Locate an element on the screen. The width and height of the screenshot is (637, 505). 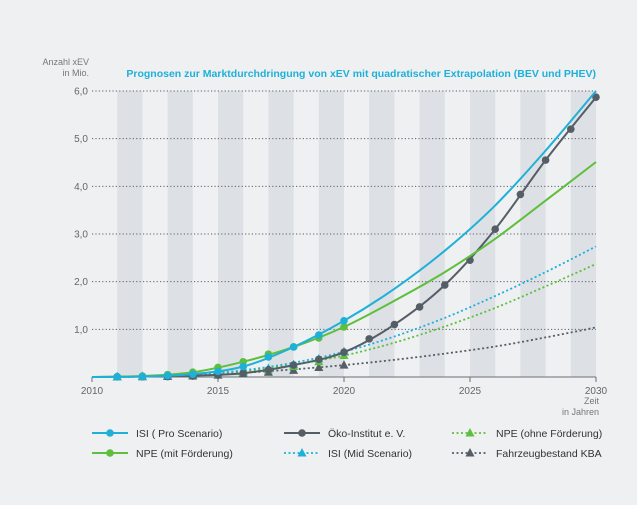
y-tick-label: 5,0 is located at coordinates (81, 139).